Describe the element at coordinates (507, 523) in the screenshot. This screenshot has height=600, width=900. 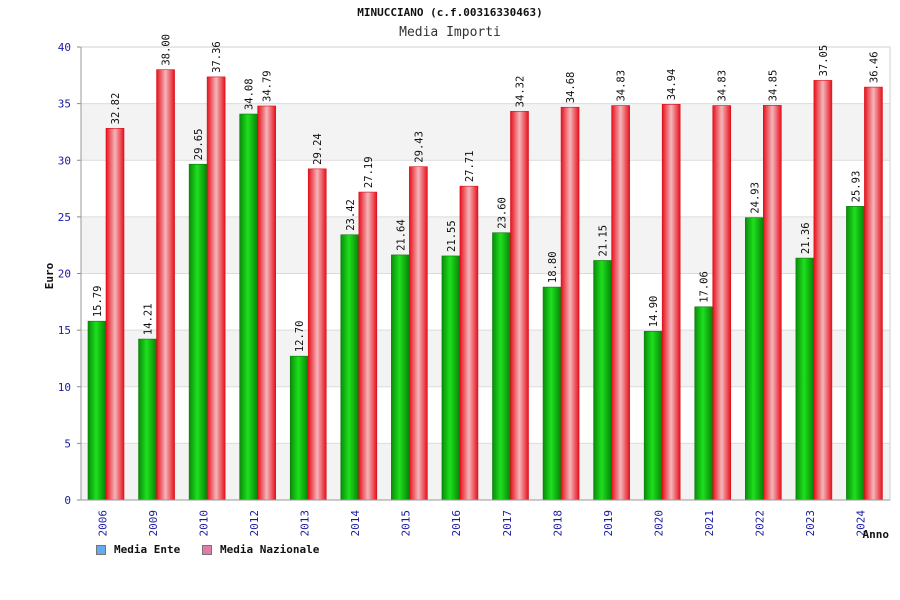
I see `x-tick-label: 2017` at that location.